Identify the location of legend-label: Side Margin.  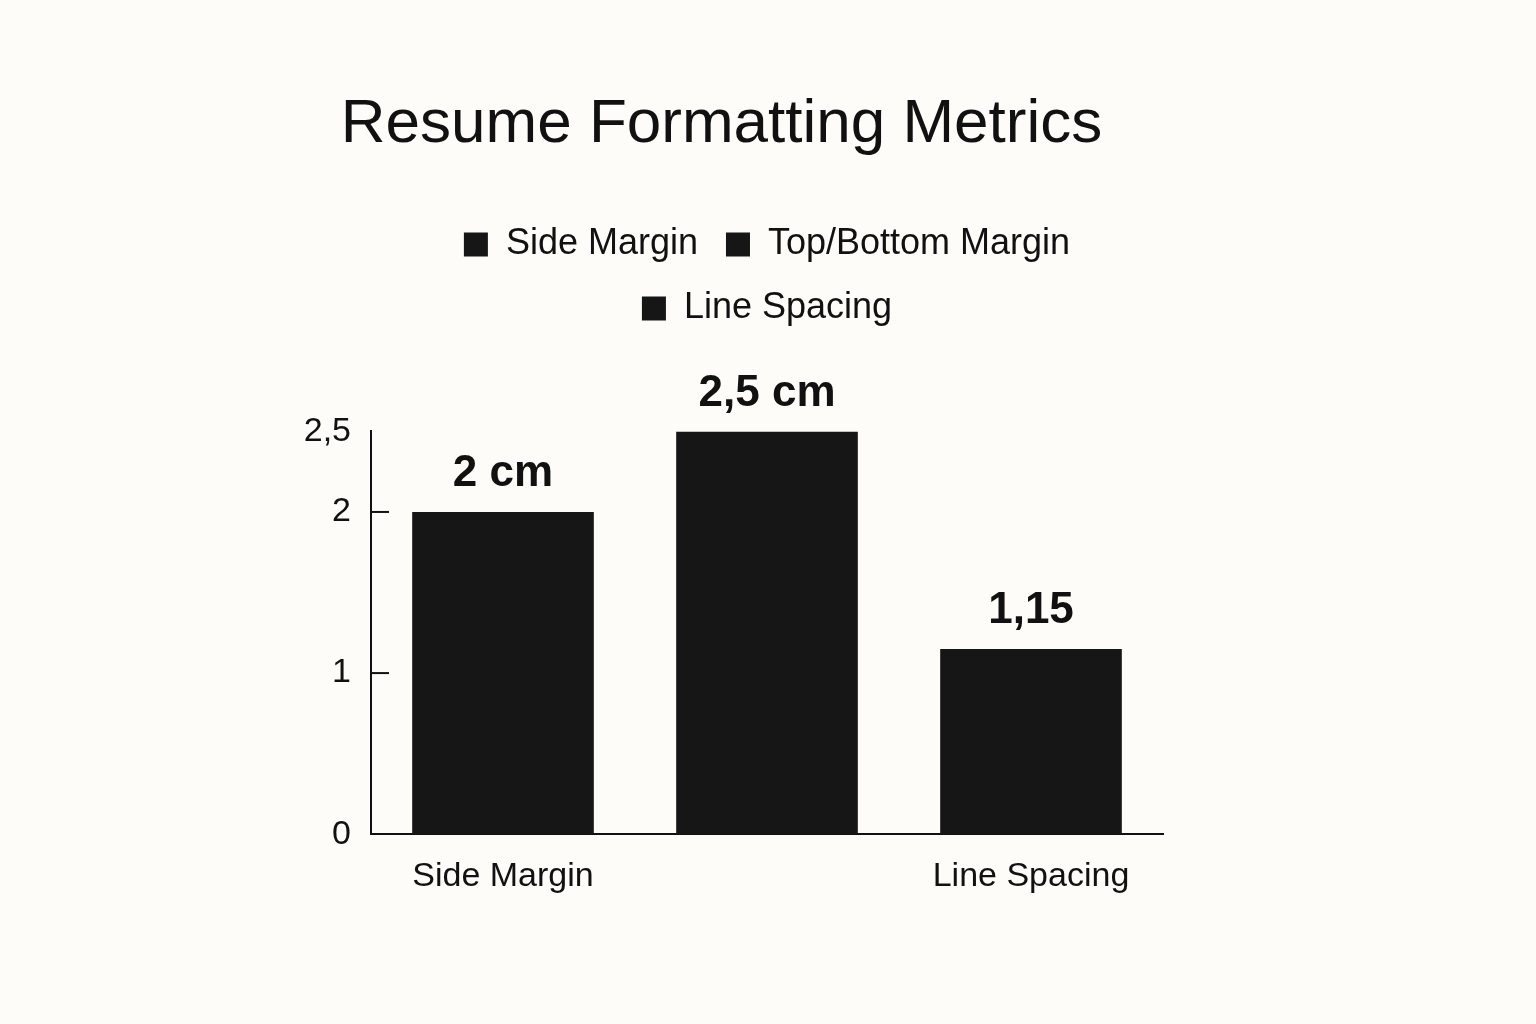
(601, 242).